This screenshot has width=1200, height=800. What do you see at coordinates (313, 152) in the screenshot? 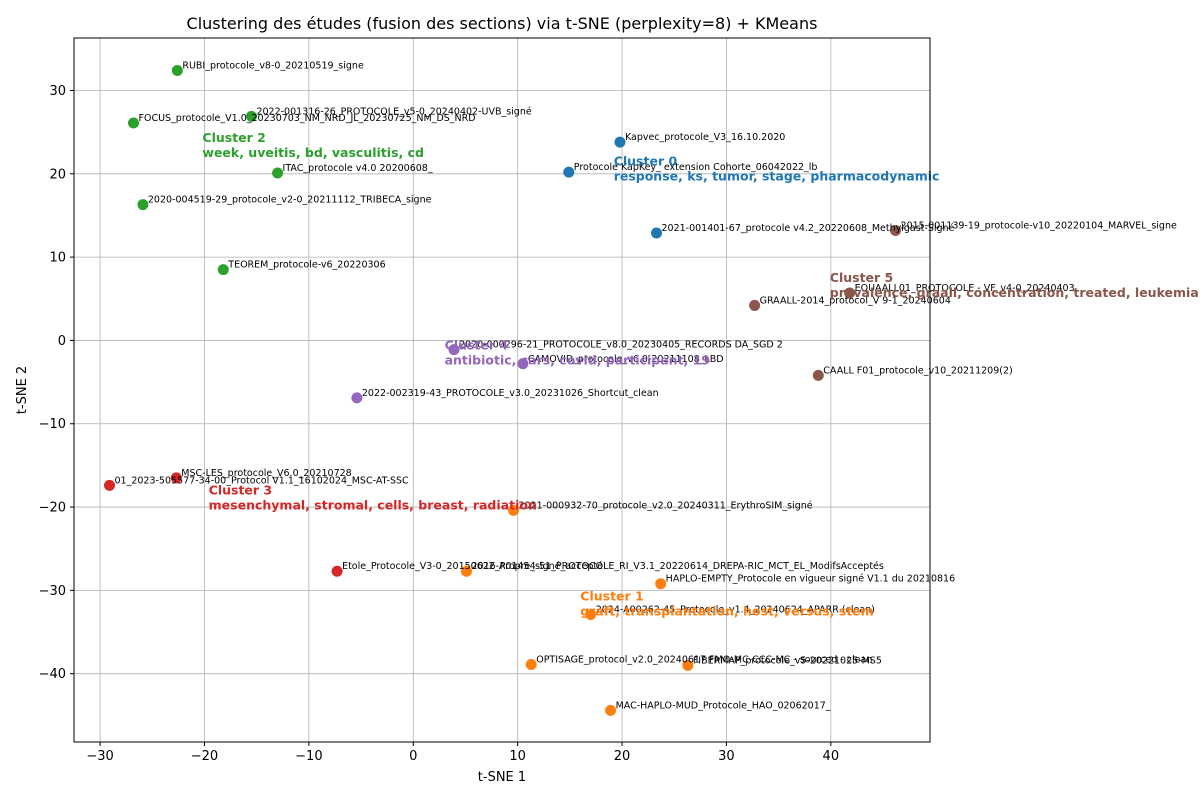
I see `cluster-keywords: week, uveitis, bd, vasculitis, cd` at bounding box center [313, 152].